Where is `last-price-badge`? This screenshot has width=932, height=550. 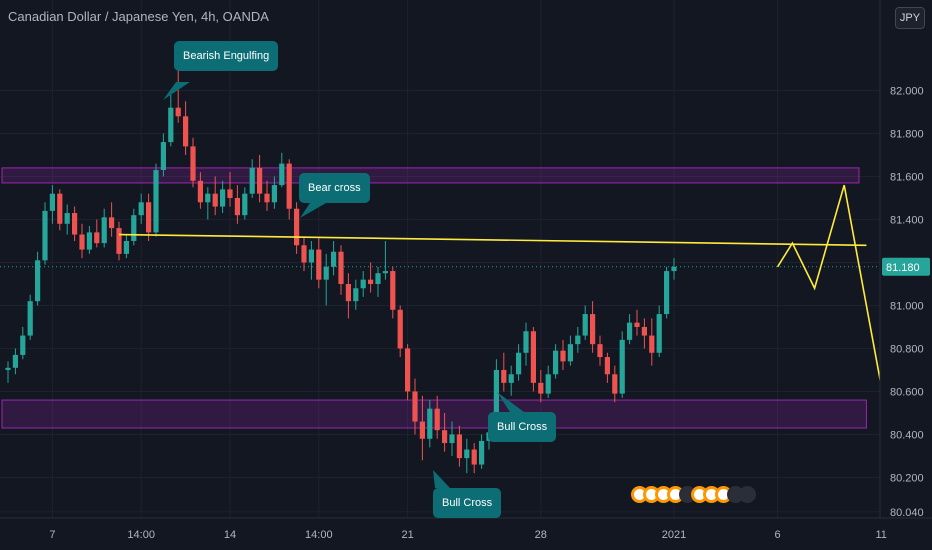 last-price-badge is located at coordinates (906, 266).